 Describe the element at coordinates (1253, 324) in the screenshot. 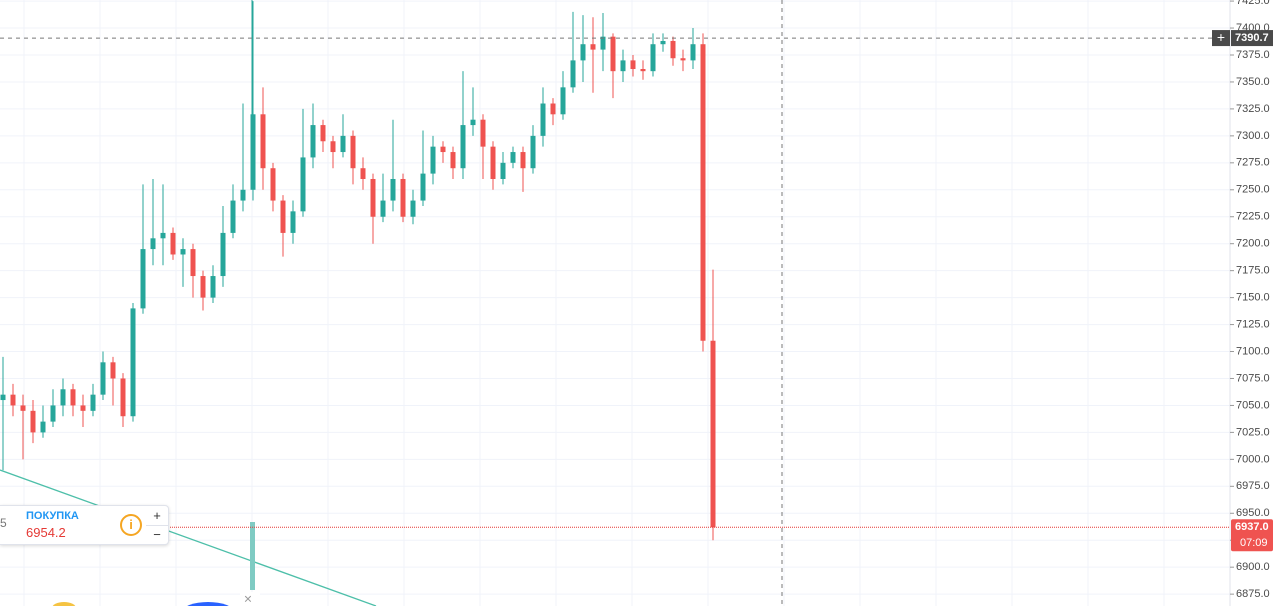

I see `y-tick-label: 7125.0` at that location.